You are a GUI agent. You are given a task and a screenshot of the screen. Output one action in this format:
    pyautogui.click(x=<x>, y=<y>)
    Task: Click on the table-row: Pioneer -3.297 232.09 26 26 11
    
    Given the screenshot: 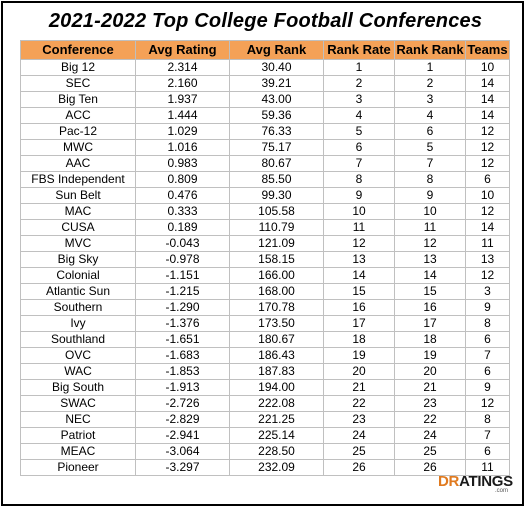 What is the action you would take?
    pyautogui.click(x=265, y=467)
    